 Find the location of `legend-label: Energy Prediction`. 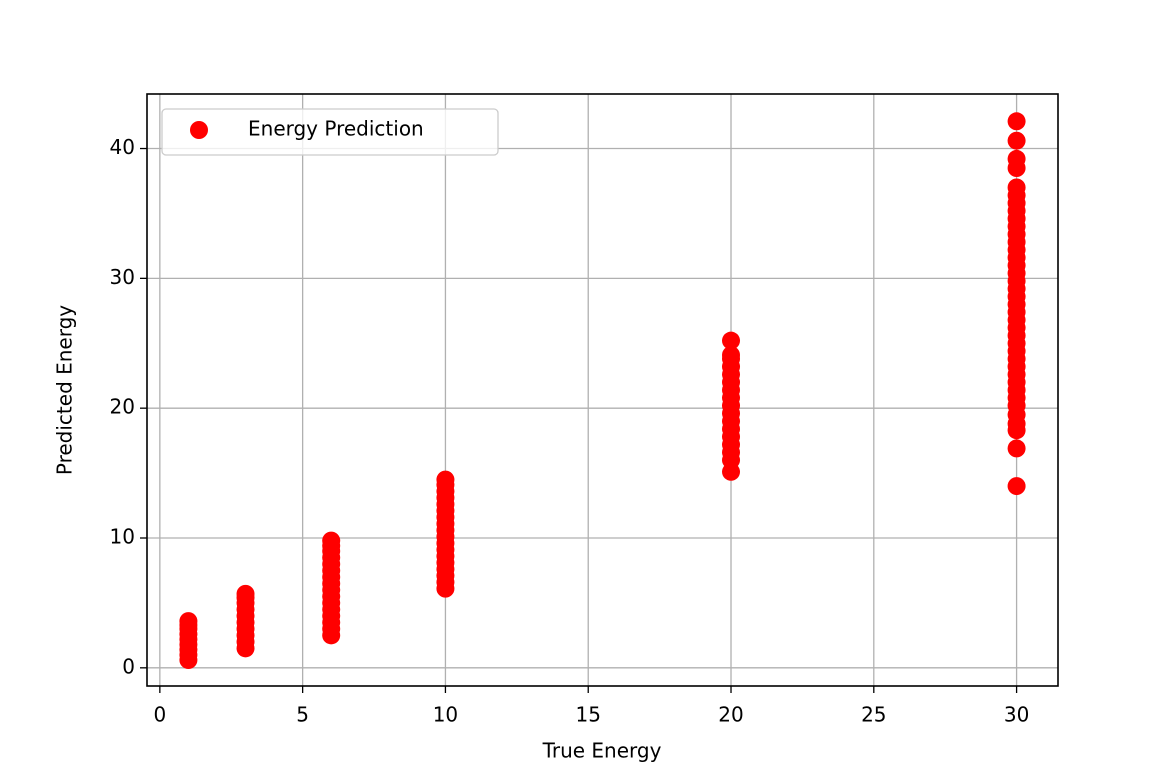

legend-label: Energy Prediction is located at coordinates (336, 129).